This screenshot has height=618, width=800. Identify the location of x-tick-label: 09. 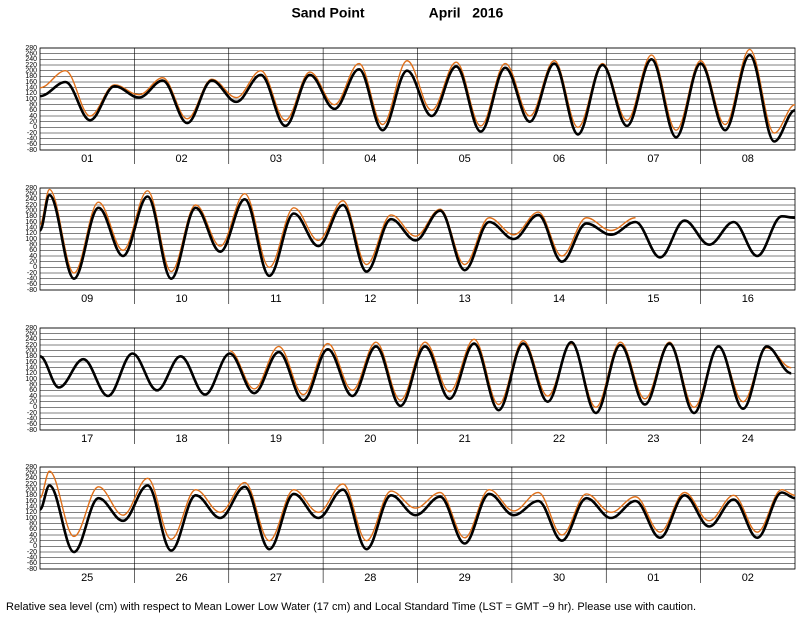
(87, 299).